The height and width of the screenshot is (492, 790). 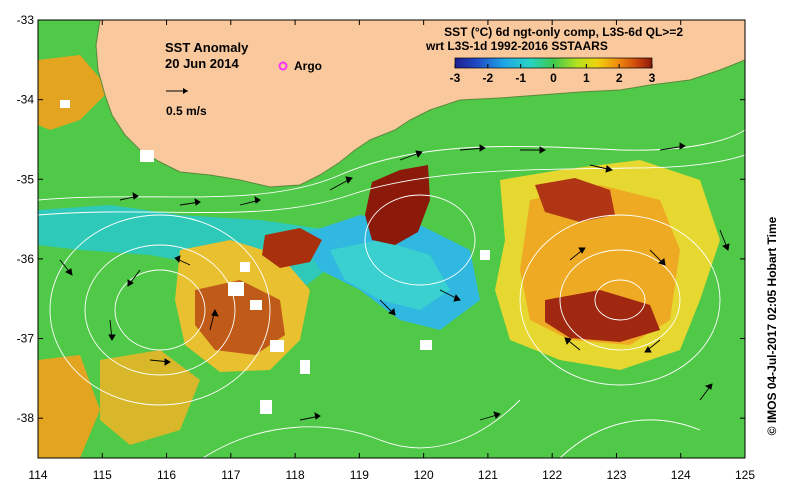 I want to click on x-tick-label: 125, so click(x=745, y=475).